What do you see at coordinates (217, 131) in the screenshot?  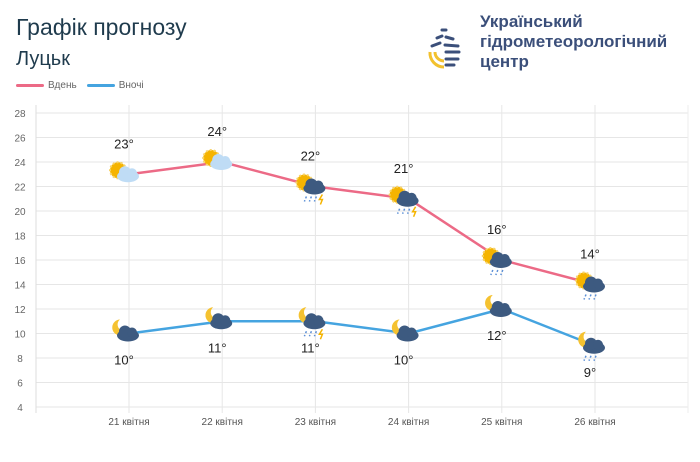 I see `data-label: 24°` at bounding box center [217, 131].